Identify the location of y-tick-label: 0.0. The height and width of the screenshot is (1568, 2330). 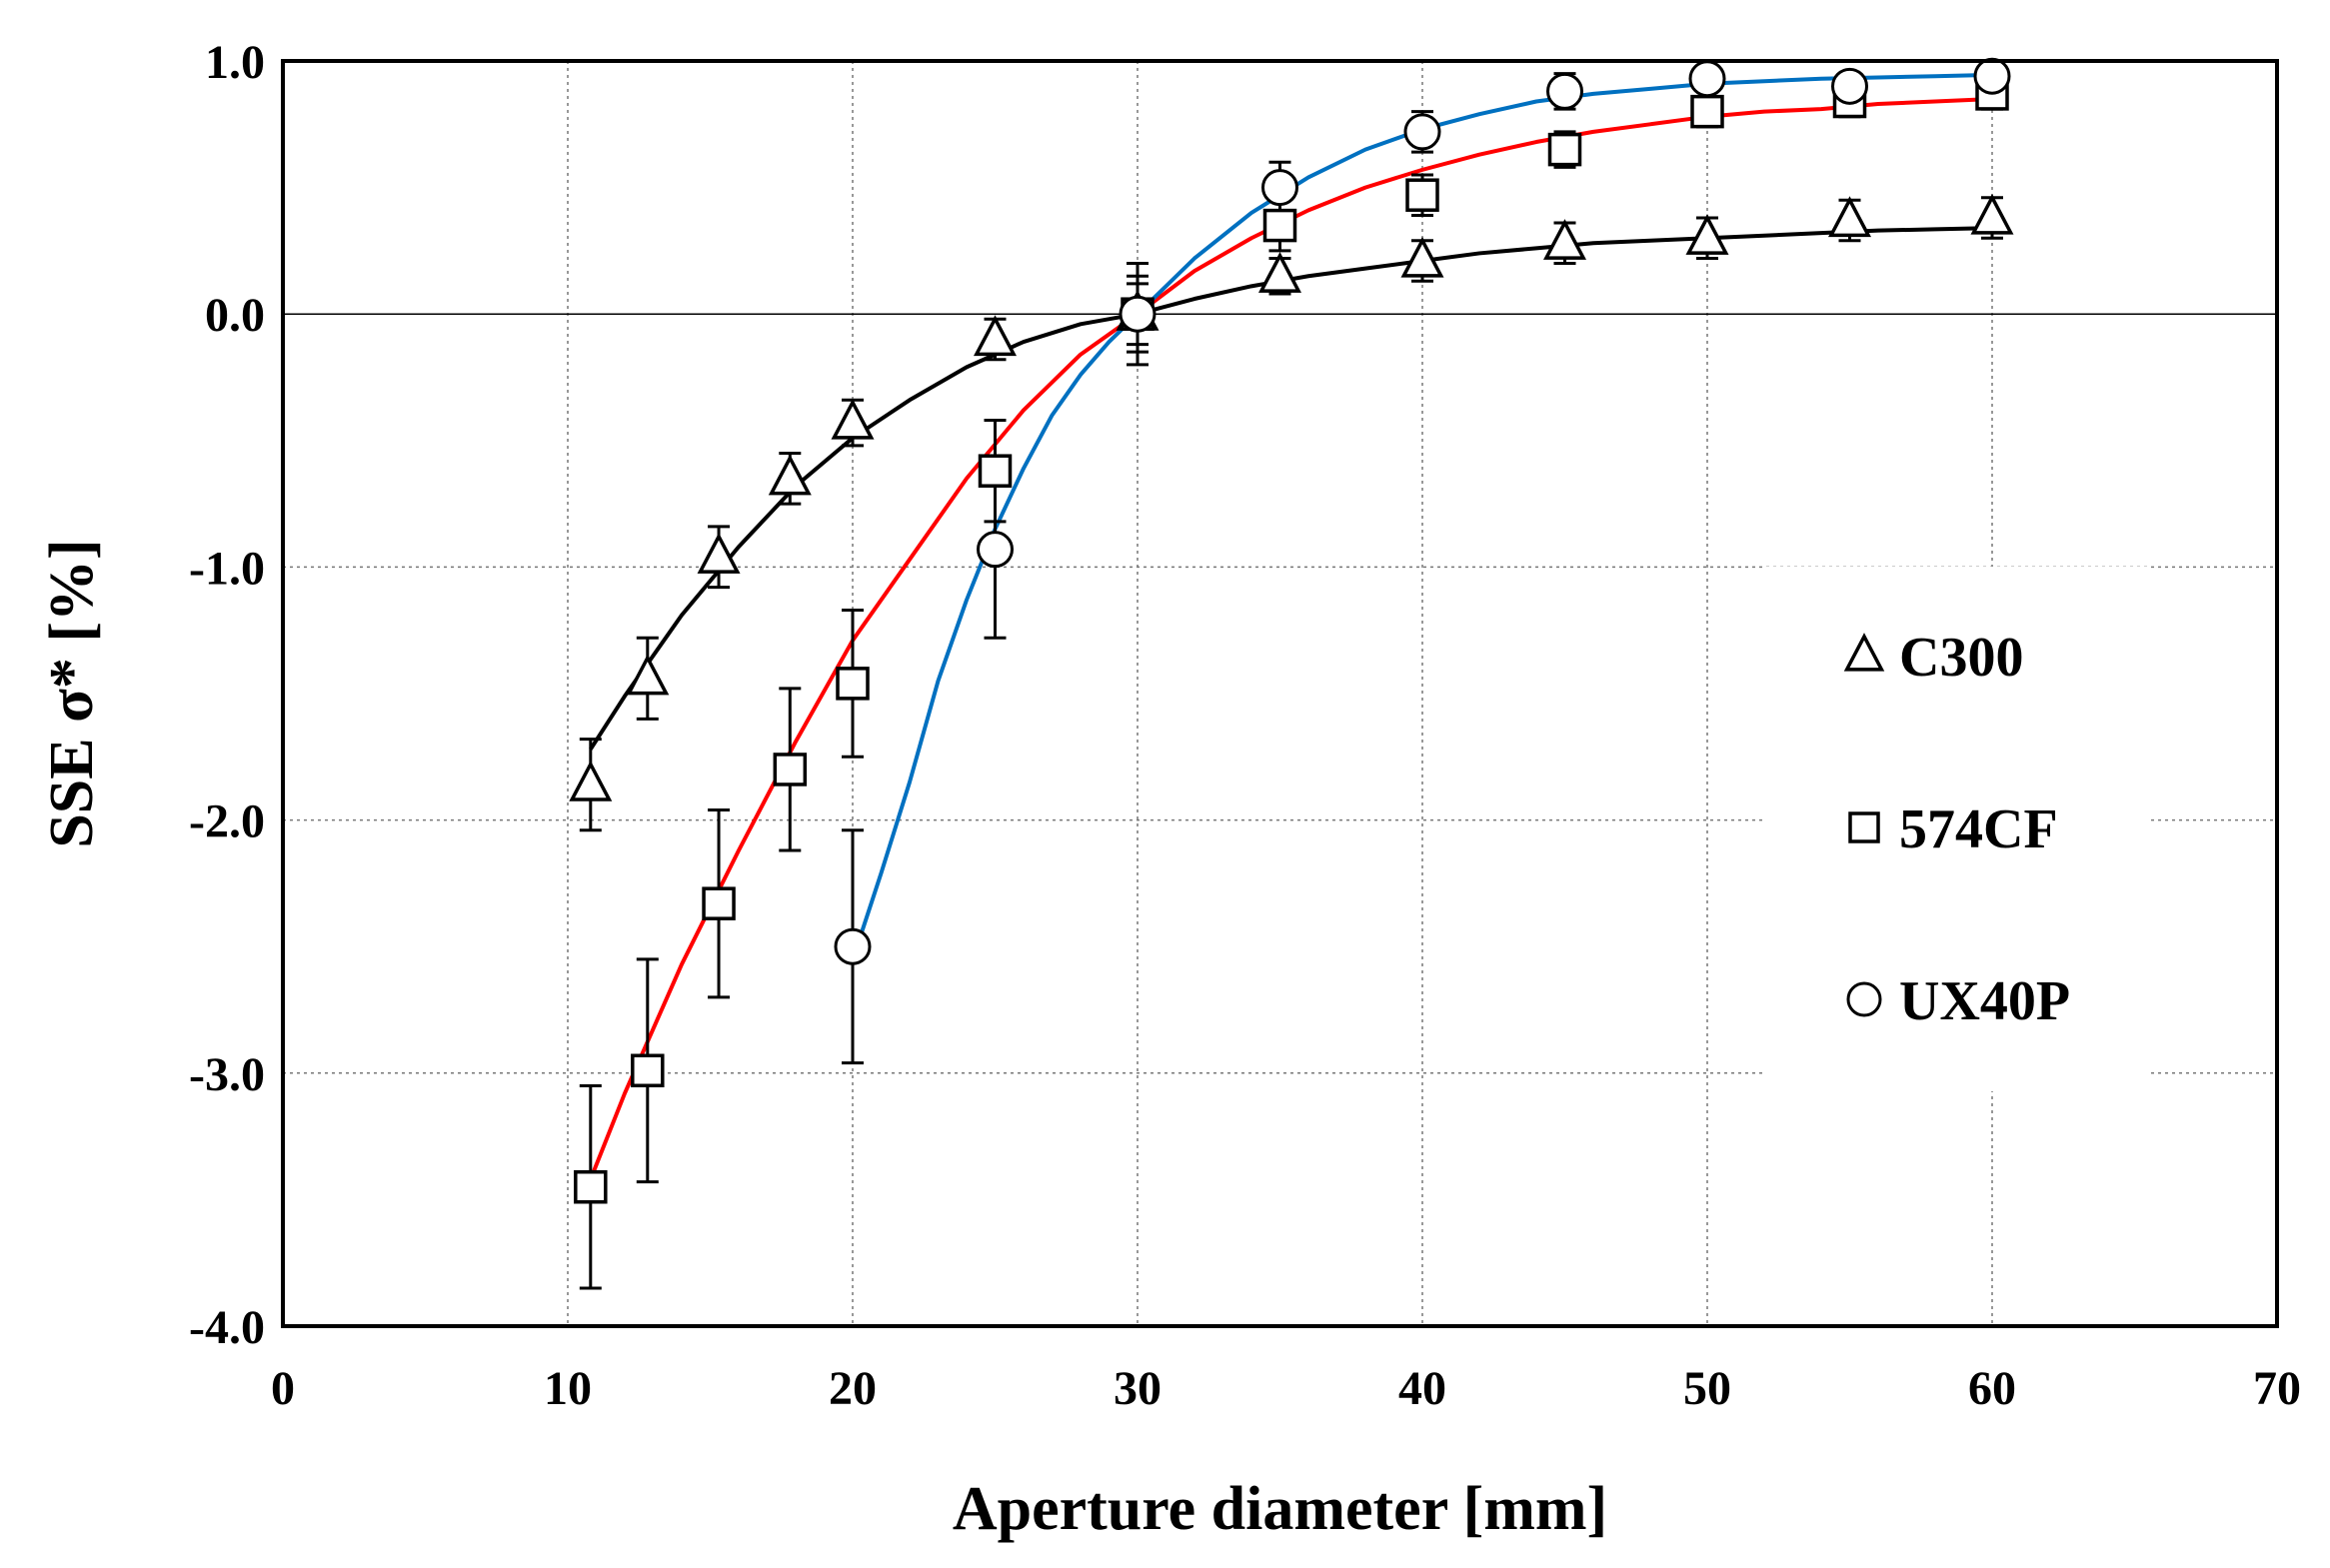
(235, 316).